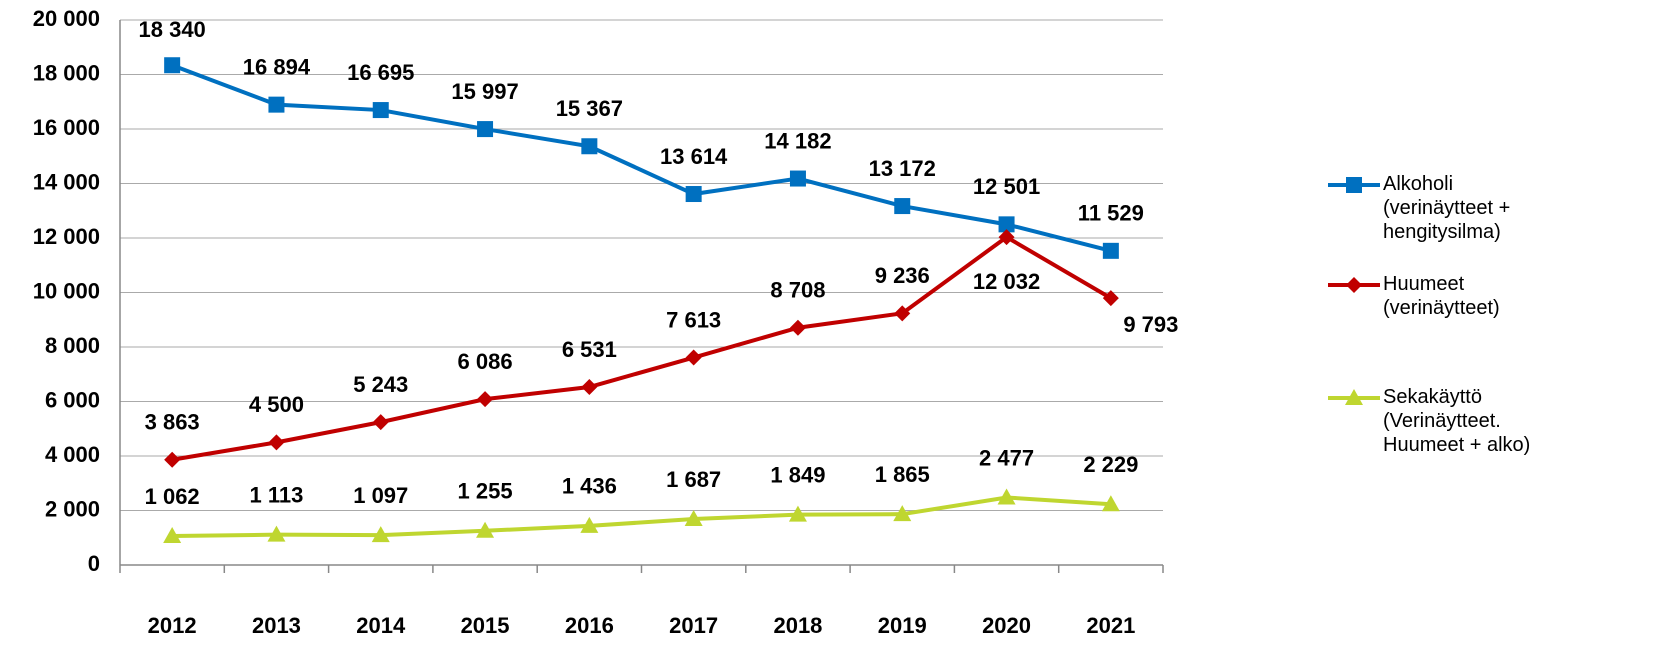 The image size is (1663, 645). I want to click on data-label: 14 182, so click(797, 140).